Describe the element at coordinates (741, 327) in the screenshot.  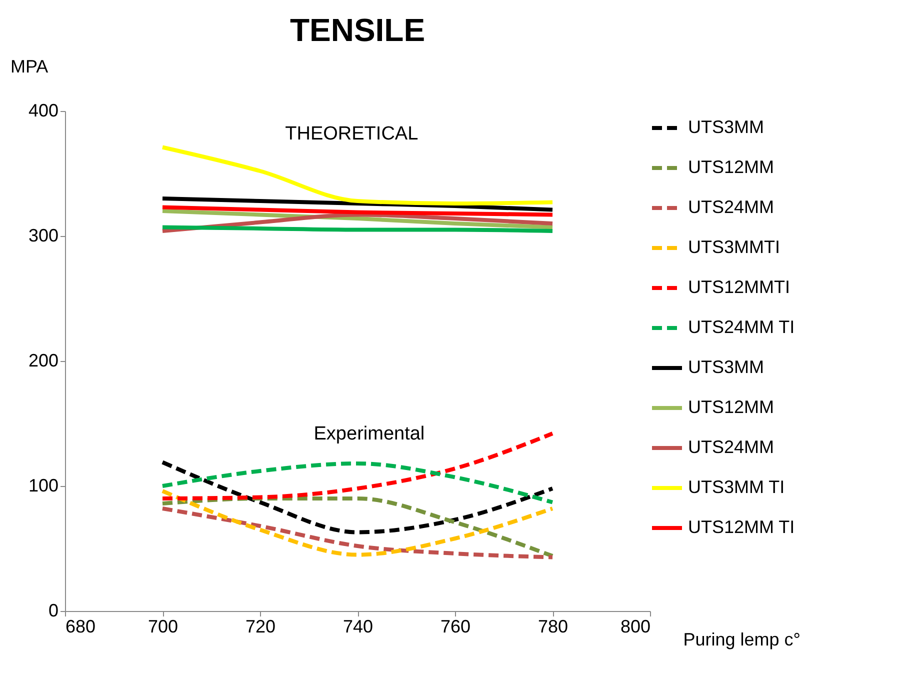
I see `legend-label: UTS24MM TI` at that location.